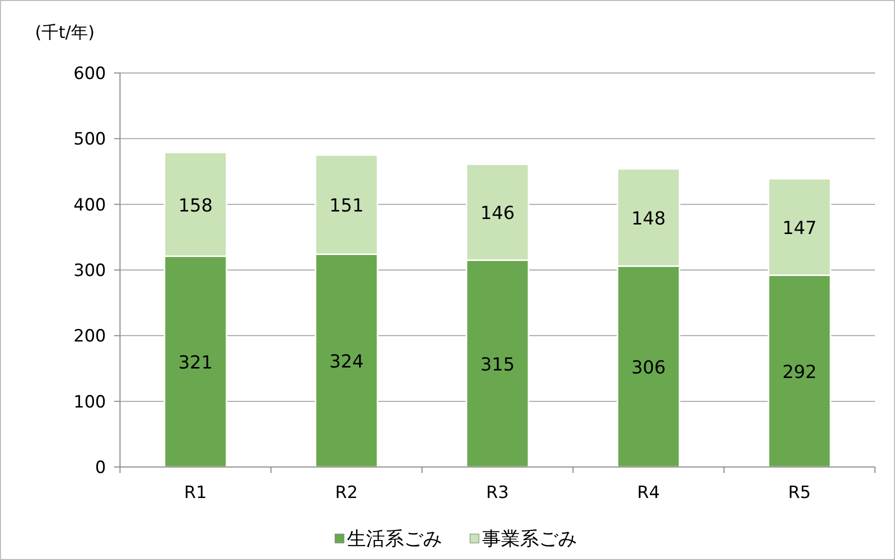 The image size is (895, 560). Describe the element at coordinates (346, 362) in the screenshot. I see `data-label: 324` at that location.